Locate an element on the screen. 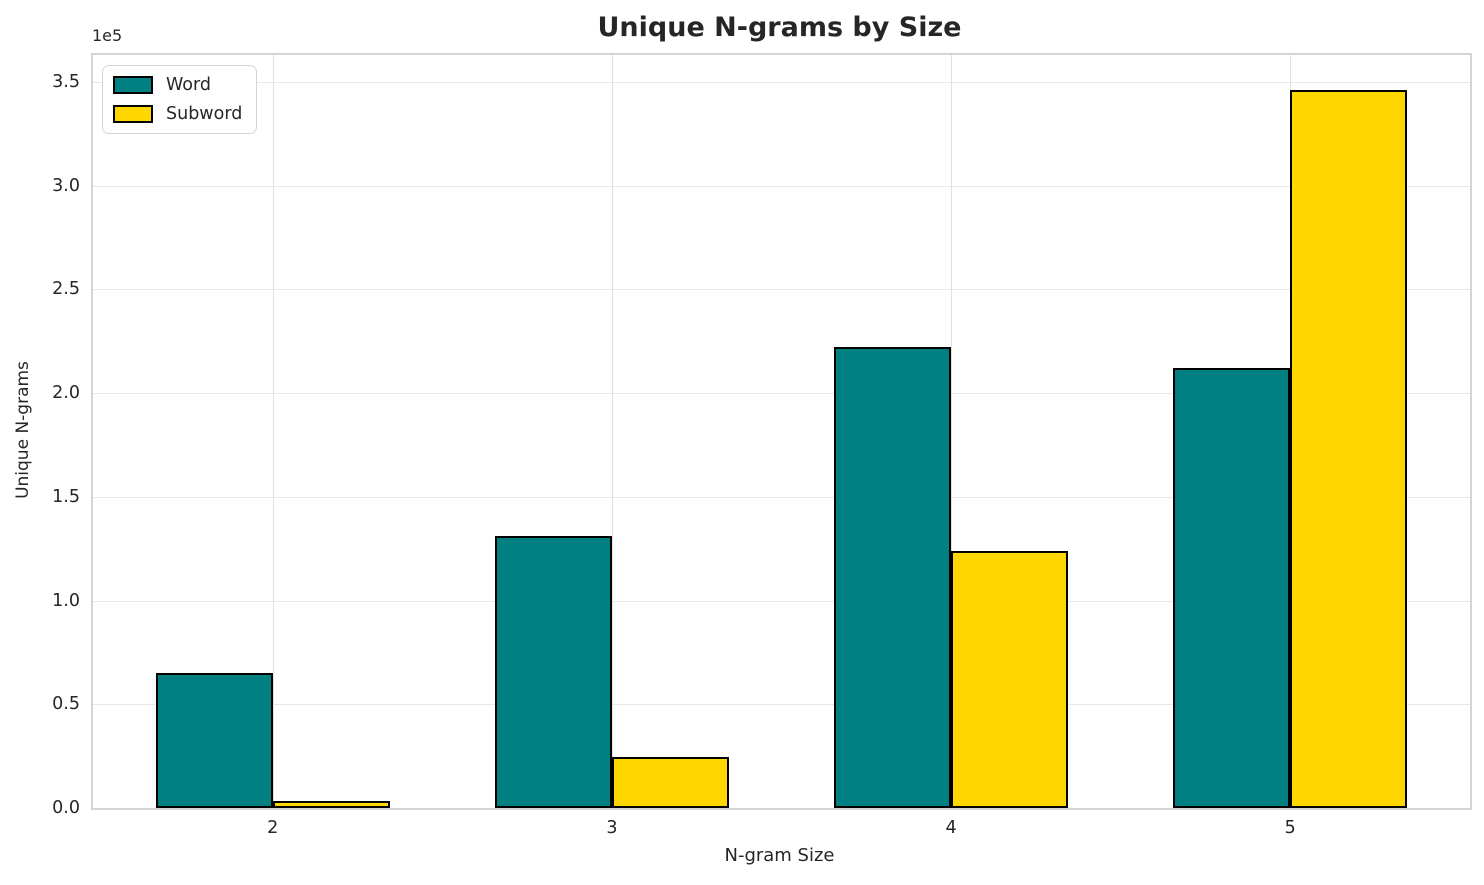 This screenshot has width=1484, height=885. y-axis-label: Unique N-grams is located at coordinates (23, 430).